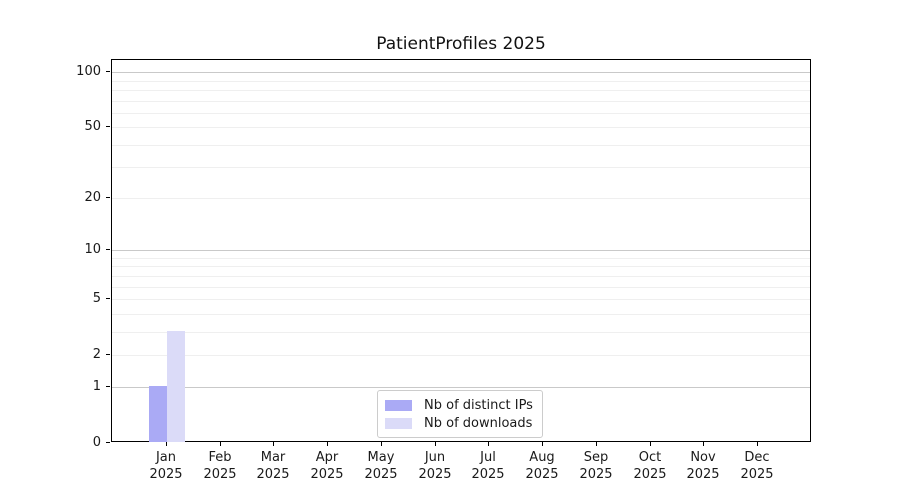 This screenshot has width=900, height=500. Describe the element at coordinates (220, 466) in the screenshot. I see `x-tick-label: Feb 2025` at that location.